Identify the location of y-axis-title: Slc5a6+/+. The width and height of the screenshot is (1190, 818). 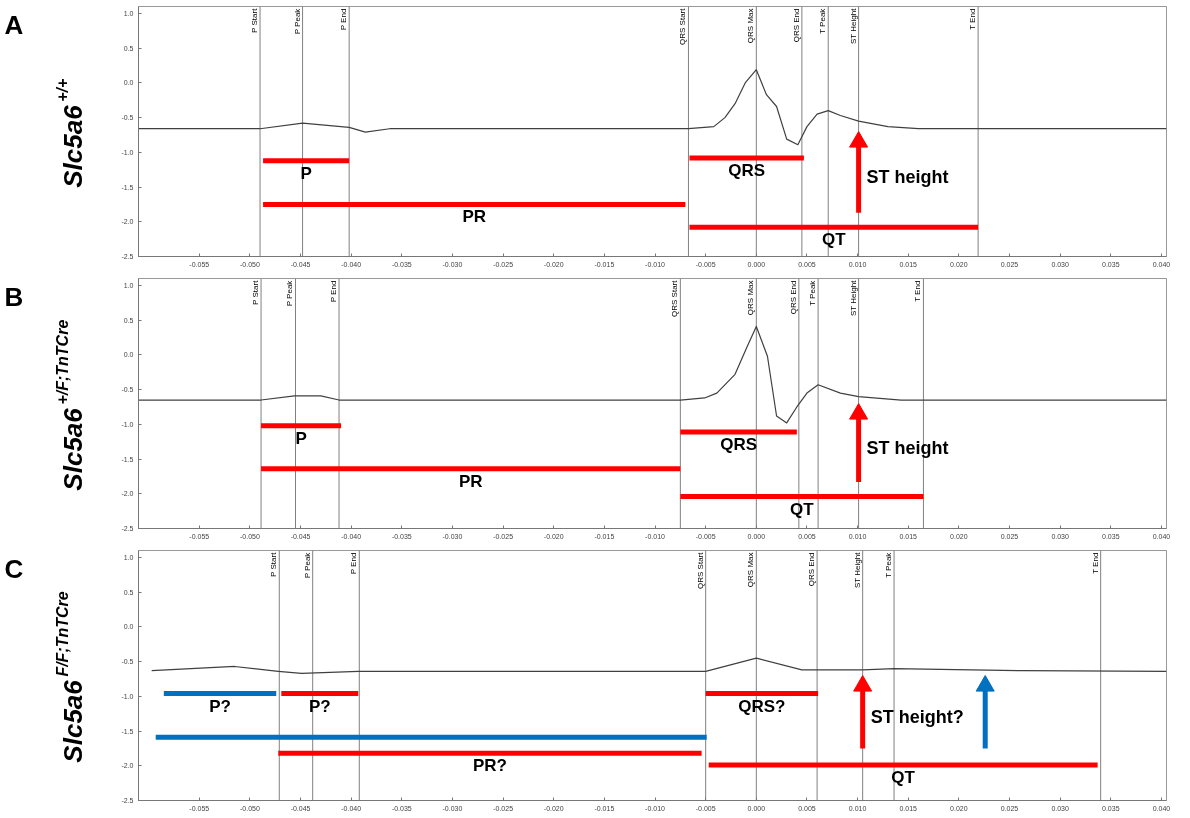
(71, 133).